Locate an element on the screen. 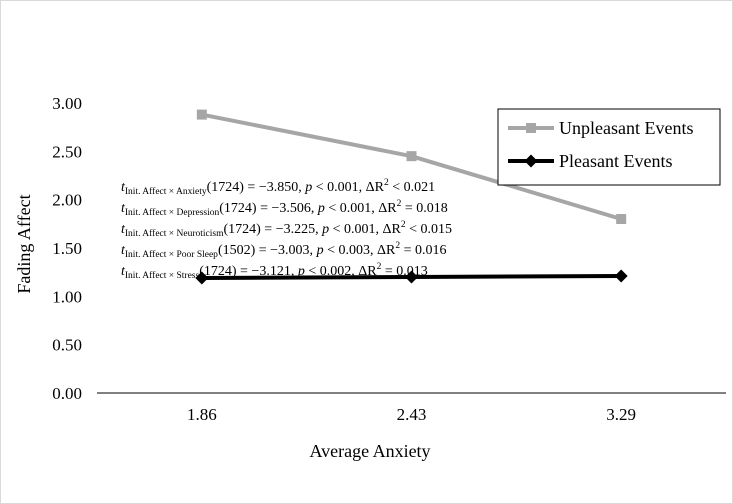 This screenshot has height=504, width=733. legend-marker-diamond is located at coordinates (531, 161).